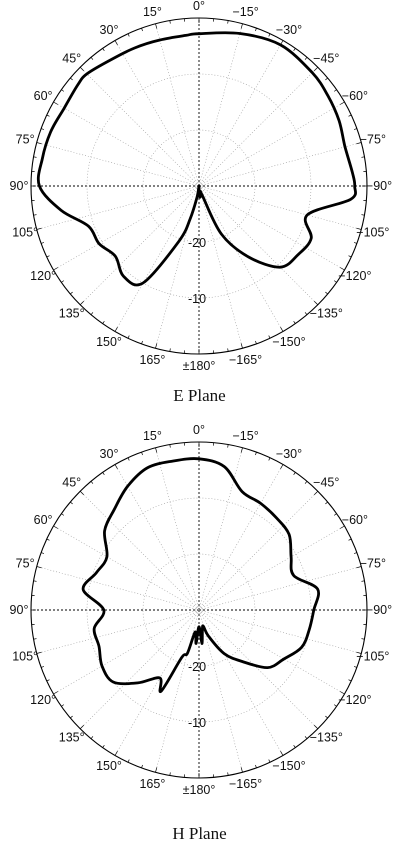 The width and height of the screenshot is (399, 848). I want to click on angle-tick-label: 90°, so click(19, 186).